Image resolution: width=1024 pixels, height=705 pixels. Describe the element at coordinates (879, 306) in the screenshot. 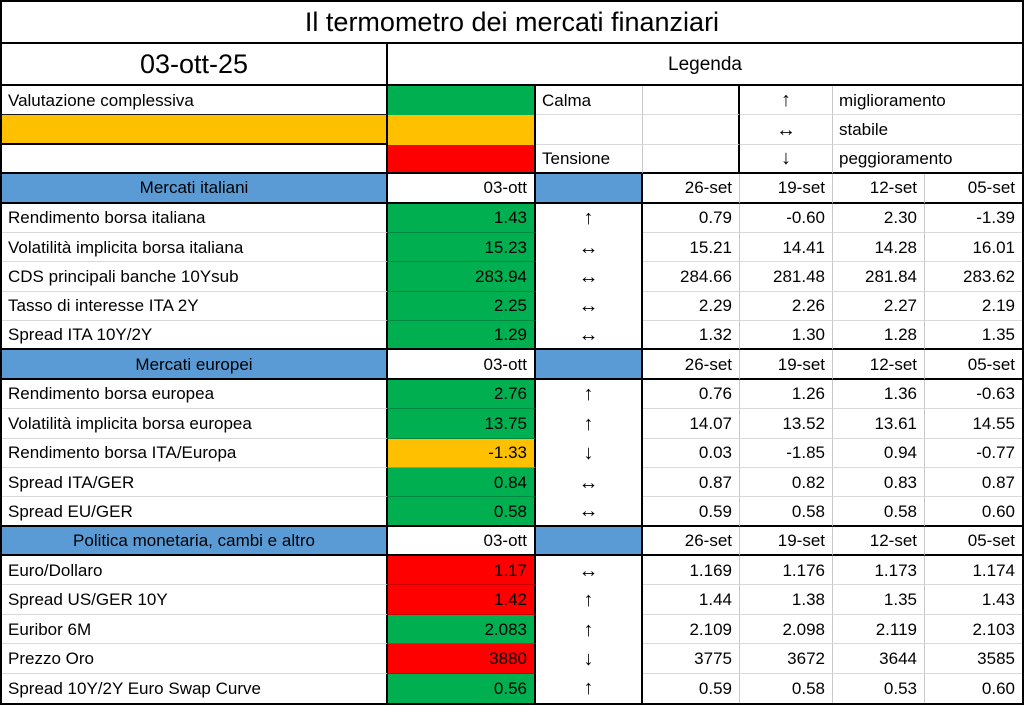

I see `history-value: 2.27` at that location.